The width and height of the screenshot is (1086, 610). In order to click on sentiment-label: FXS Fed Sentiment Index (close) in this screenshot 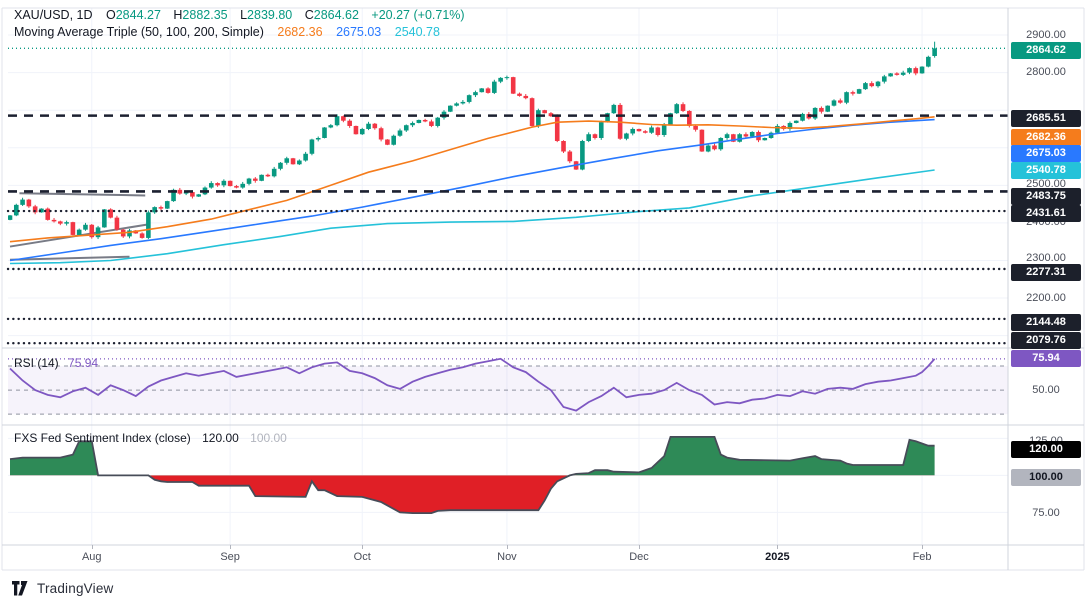, I will do `click(102, 438)`.